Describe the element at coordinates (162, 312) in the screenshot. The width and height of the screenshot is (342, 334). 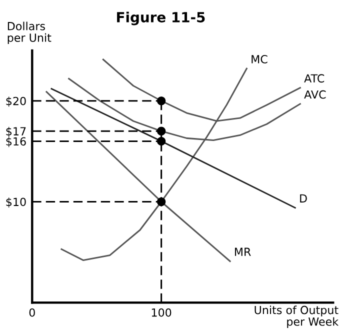
I see `x-tick-label: 100` at that location.